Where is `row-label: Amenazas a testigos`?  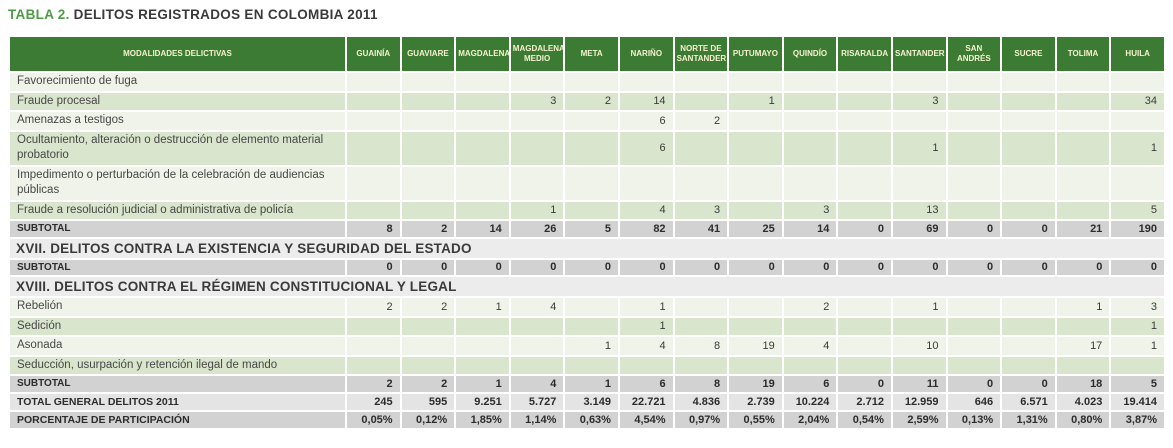 row-label: Amenazas a testigos is located at coordinates (177, 121).